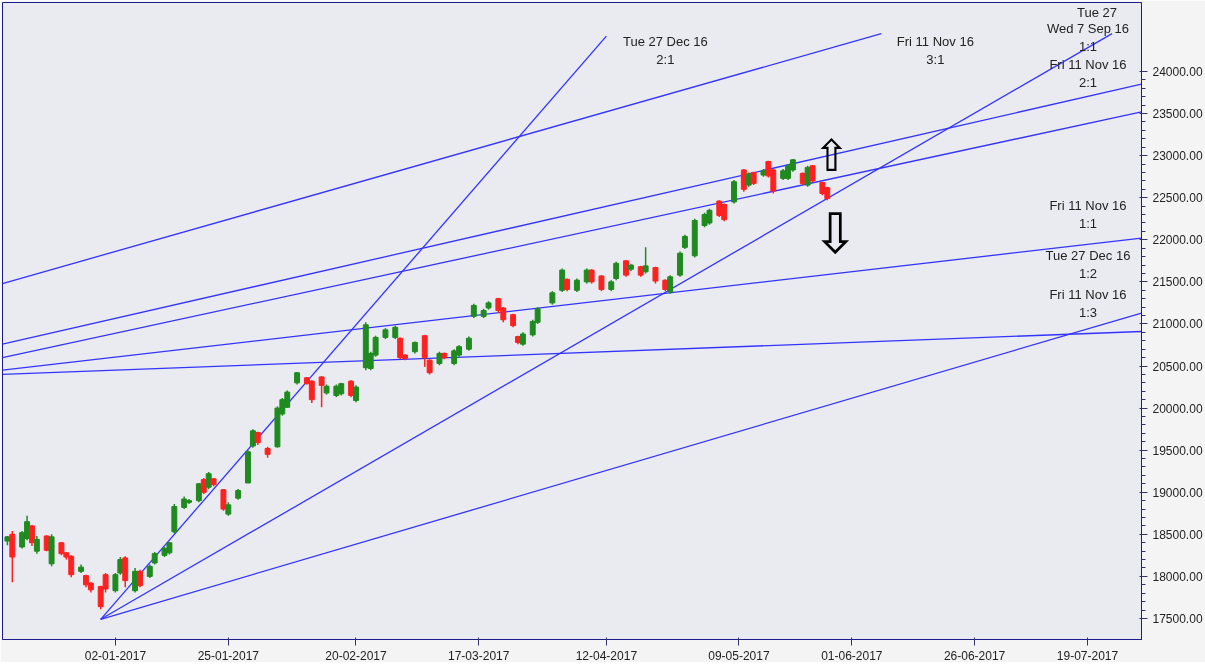 The image size is (1205, 665). What do you see at coordinates (935, 50) in the screenshot?
I see `annotation: Fri 11 Nov 16 3:1` at bounding box center [935, 50].